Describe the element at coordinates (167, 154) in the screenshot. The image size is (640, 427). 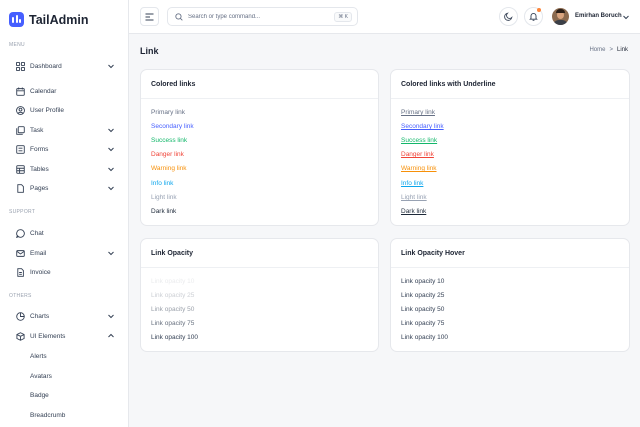
I see `danger-link: Danger link` at that location.